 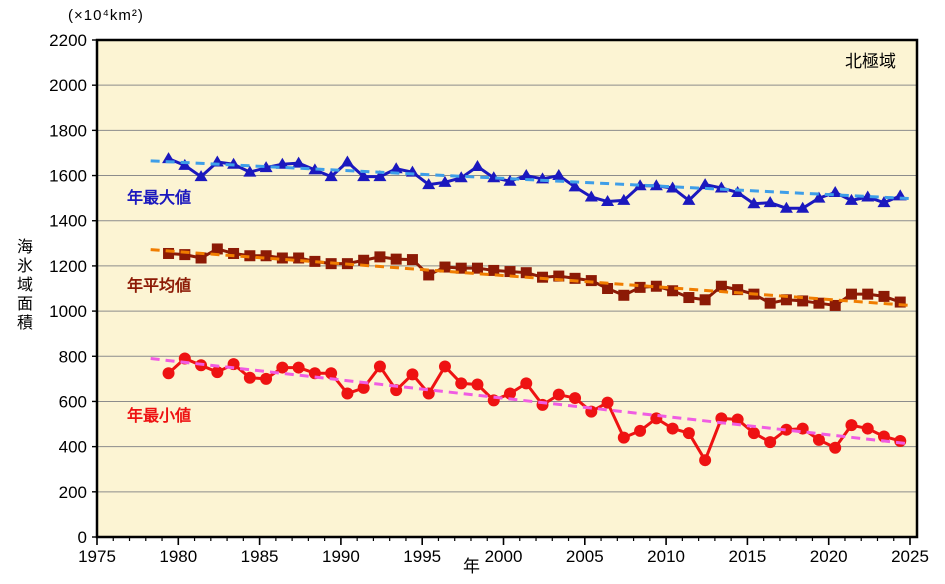 I want to click on svg-text: 1975, so click(x=97, y=556).